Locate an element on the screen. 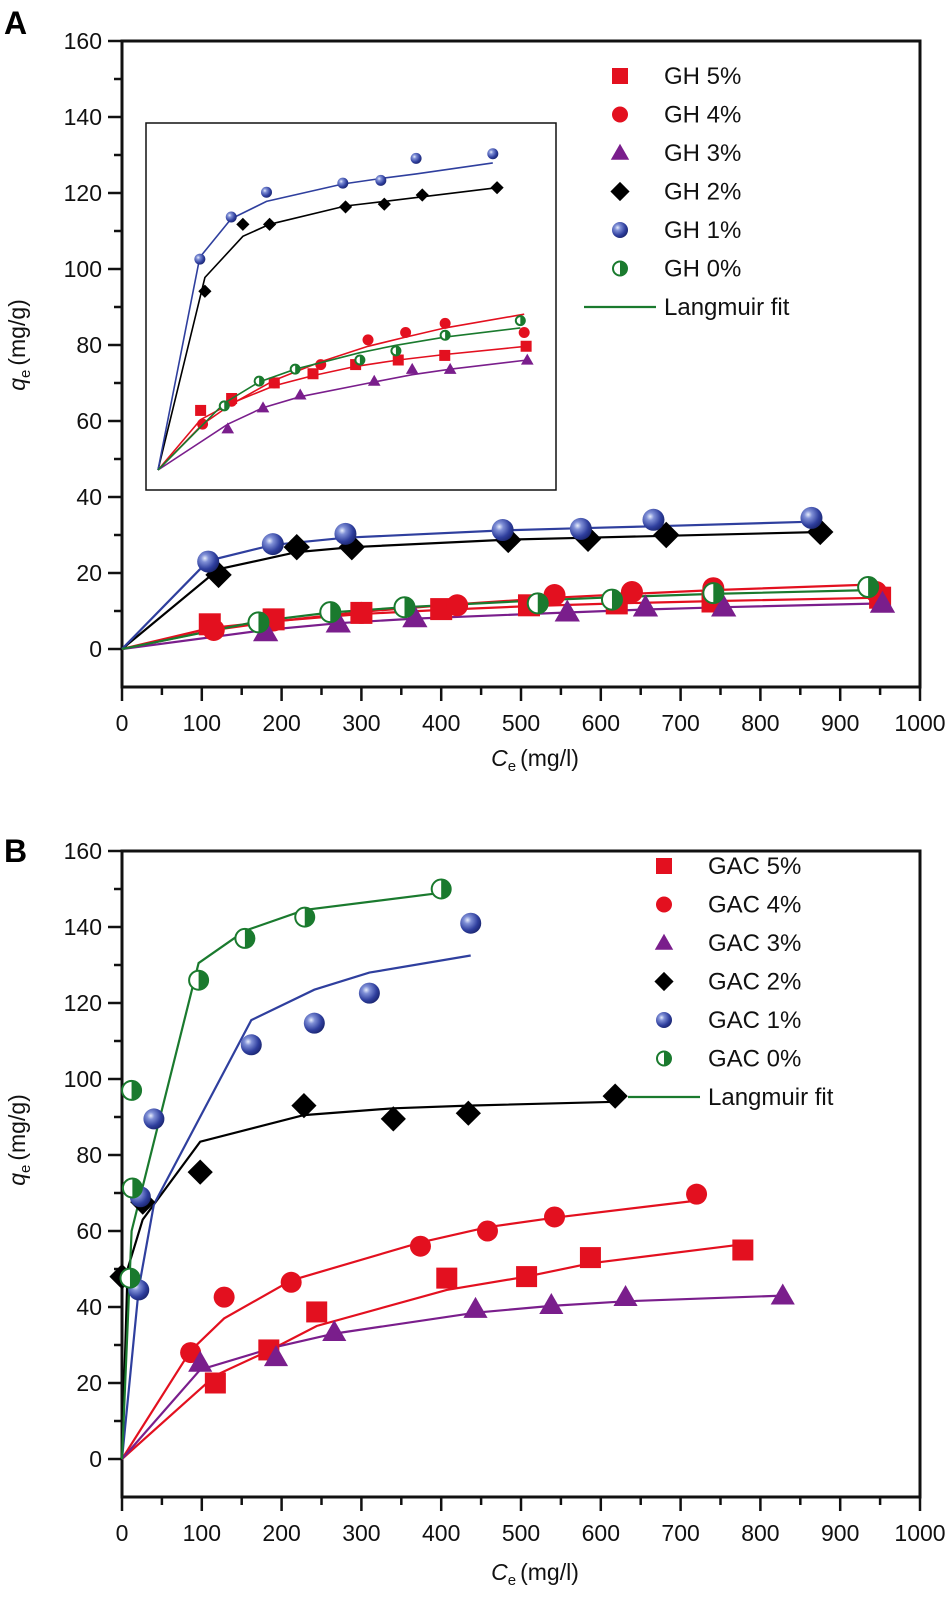 The width and height of the screenshot is (952, 1606). y-tick-label-a: 40 is located at coordinates (89, 497).